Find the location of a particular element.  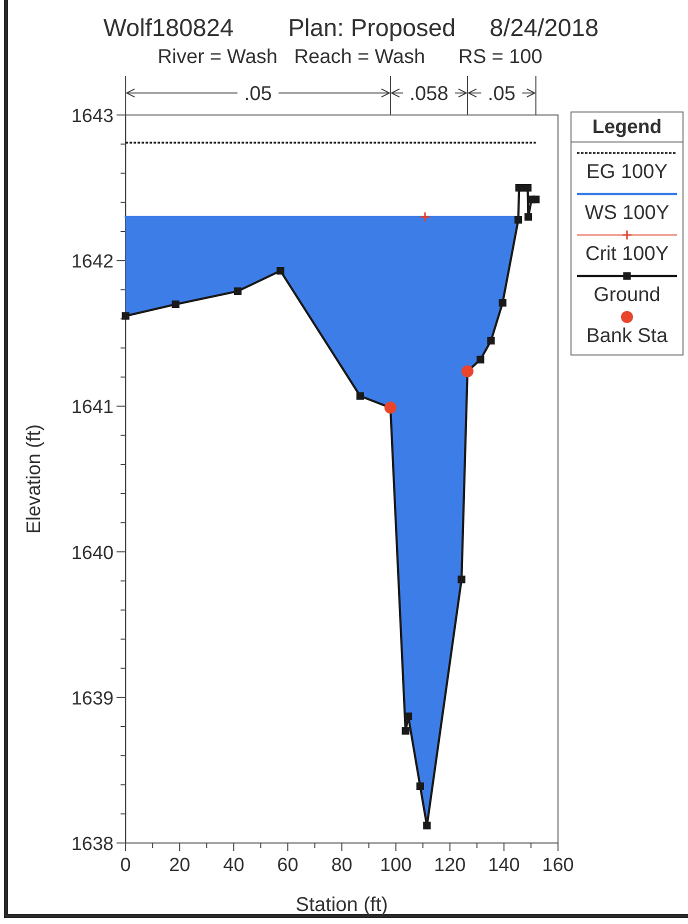

y-axis-title: Elevation (ft) is located at coordinates (34, 479).